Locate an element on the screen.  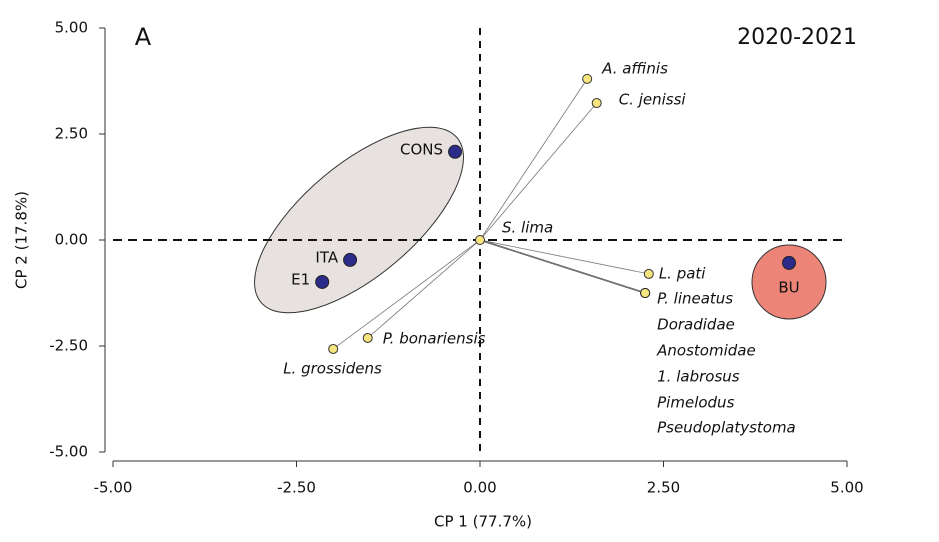
site-label: BU is located at coordinates (788, 287).